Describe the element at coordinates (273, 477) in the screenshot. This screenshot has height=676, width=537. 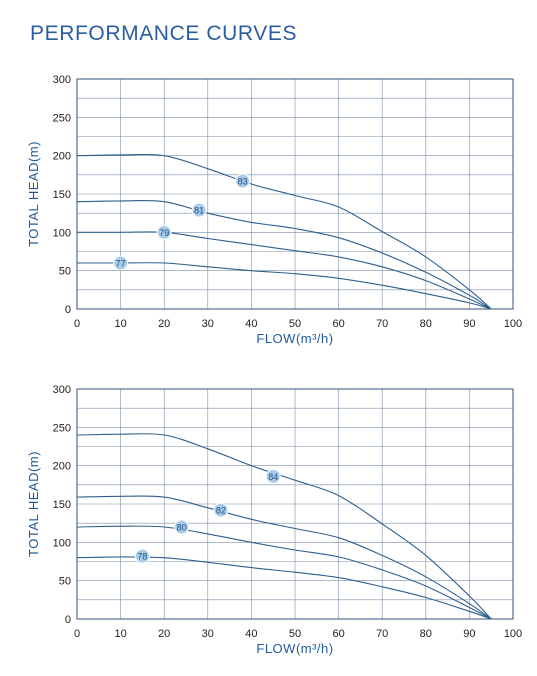
I see `curve-badge-label: 84` at that location.